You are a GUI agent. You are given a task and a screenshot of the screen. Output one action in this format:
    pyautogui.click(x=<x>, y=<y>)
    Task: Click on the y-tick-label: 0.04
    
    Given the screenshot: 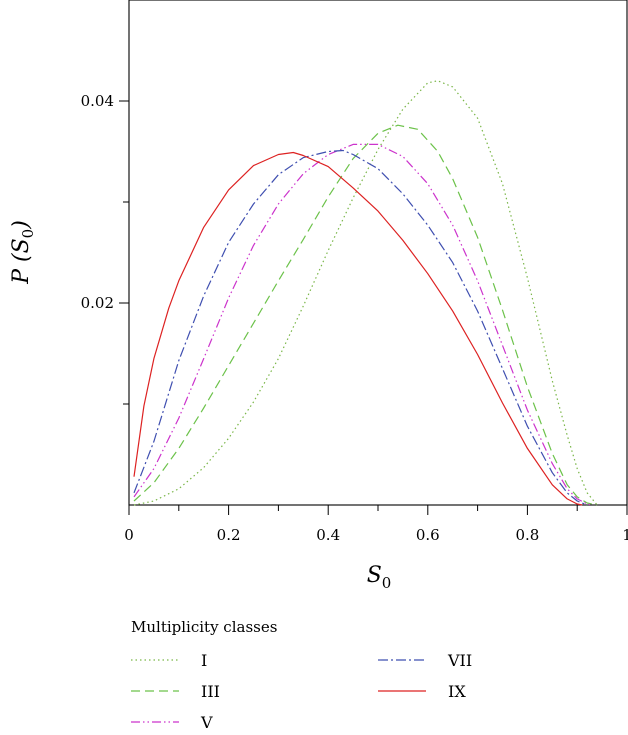 What is the action you would take?
    pyautogui.click(x=97, y=101)
    